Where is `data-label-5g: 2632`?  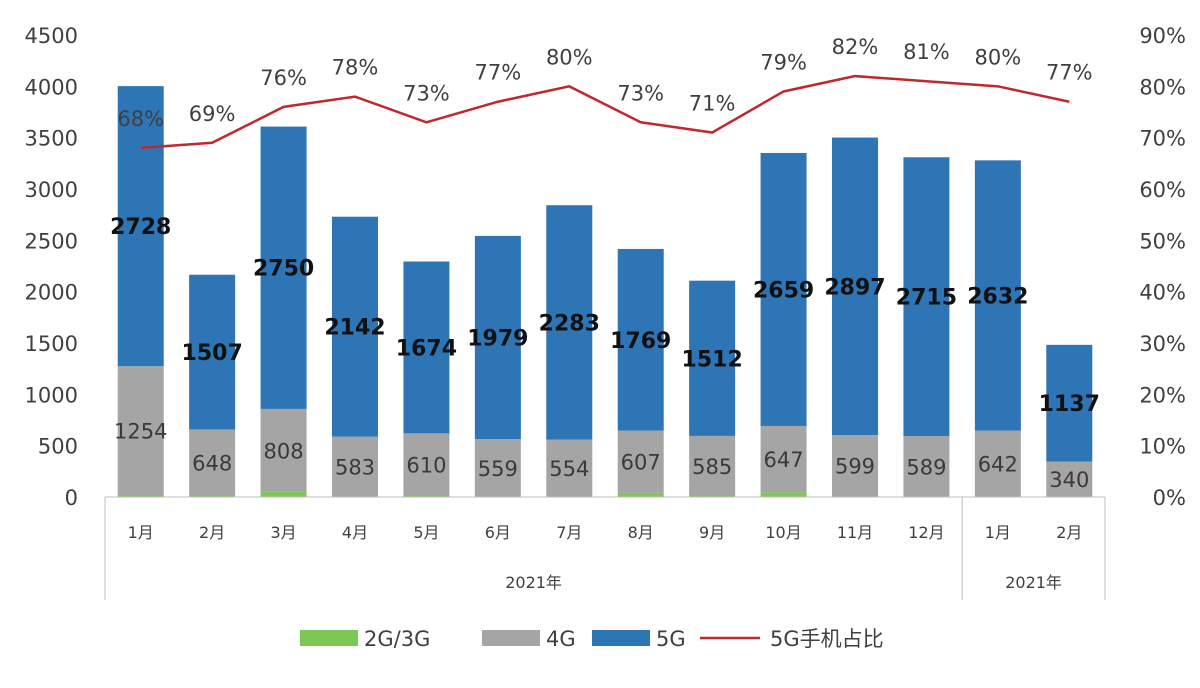 data-label-5g: 2632 is located at coordinates (997, 296).